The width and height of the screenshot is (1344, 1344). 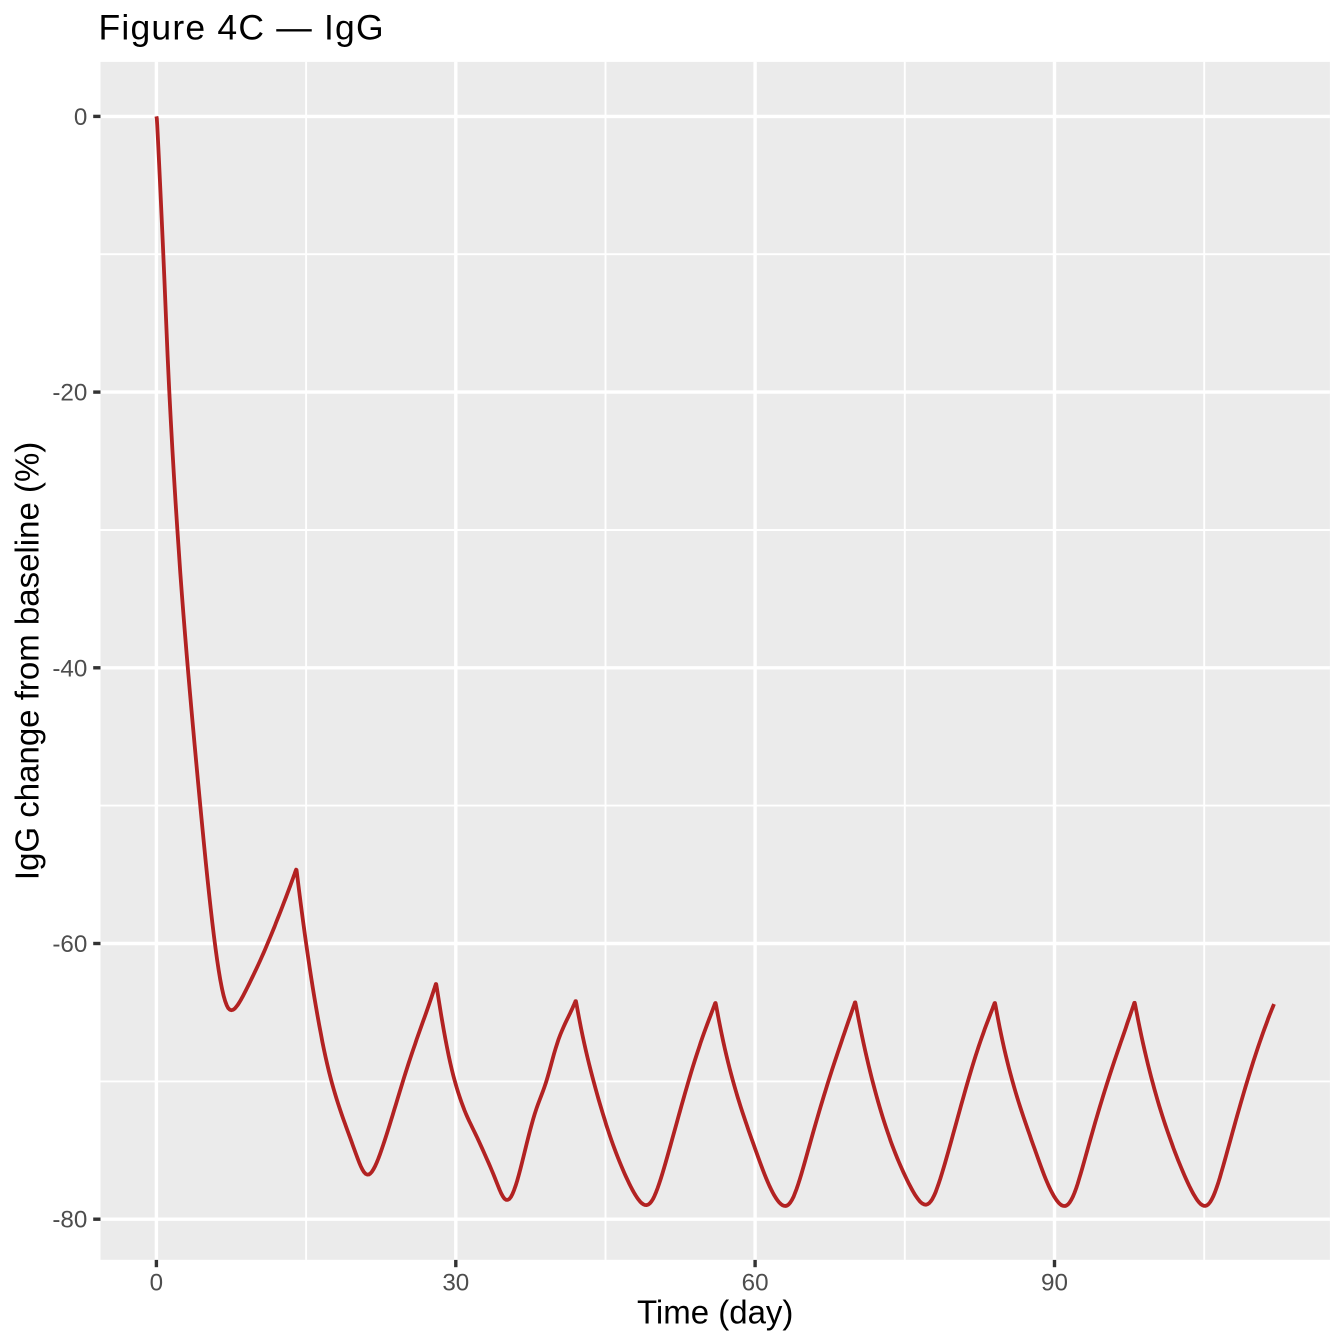 What do you see at coordinates (69, 944) in the screenshot?
I see `svg-text: -60` at bounding box center [69, 944].